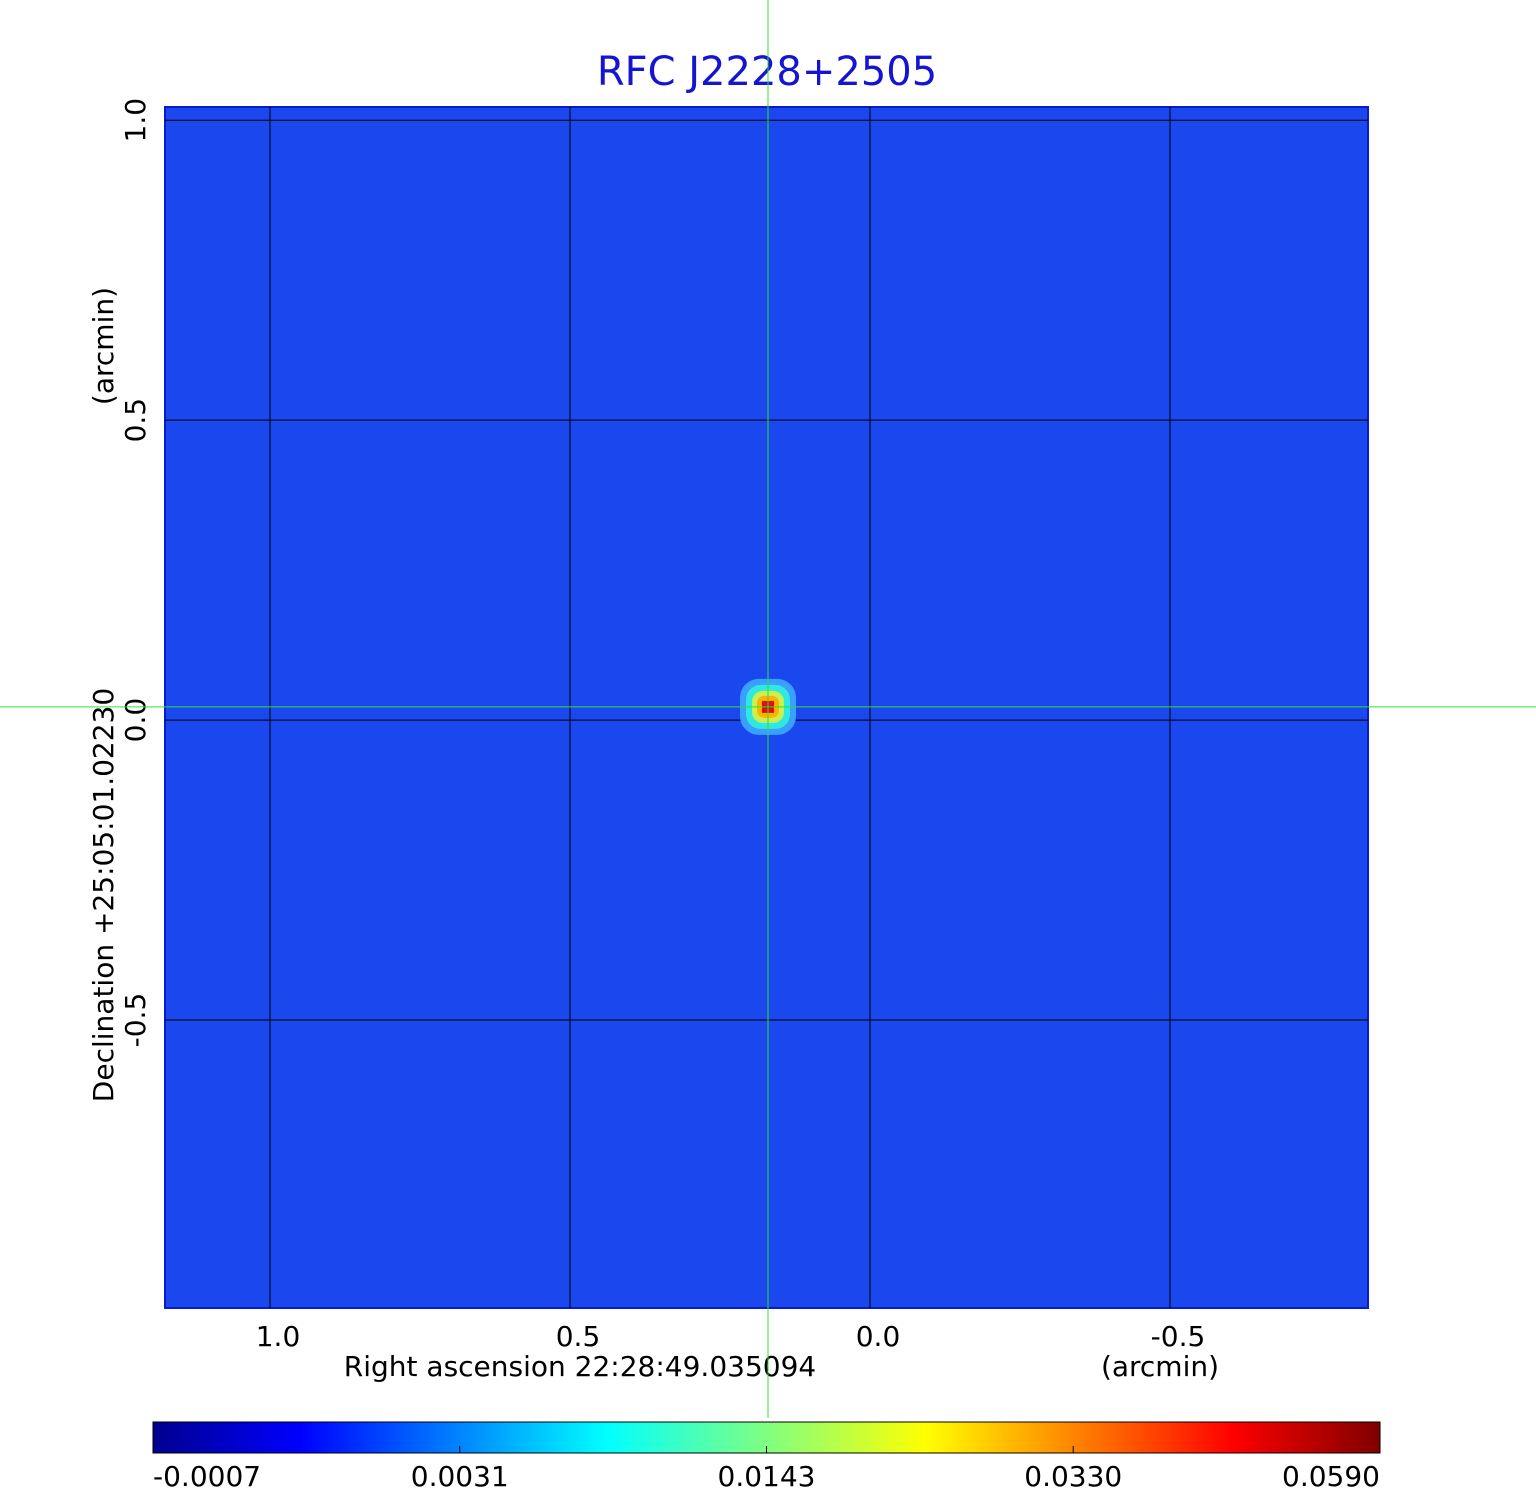  Describe the element at coordinates (460, 1476) in the screenshot. I see `colorbar-tick-label: 0.0031` at that location.